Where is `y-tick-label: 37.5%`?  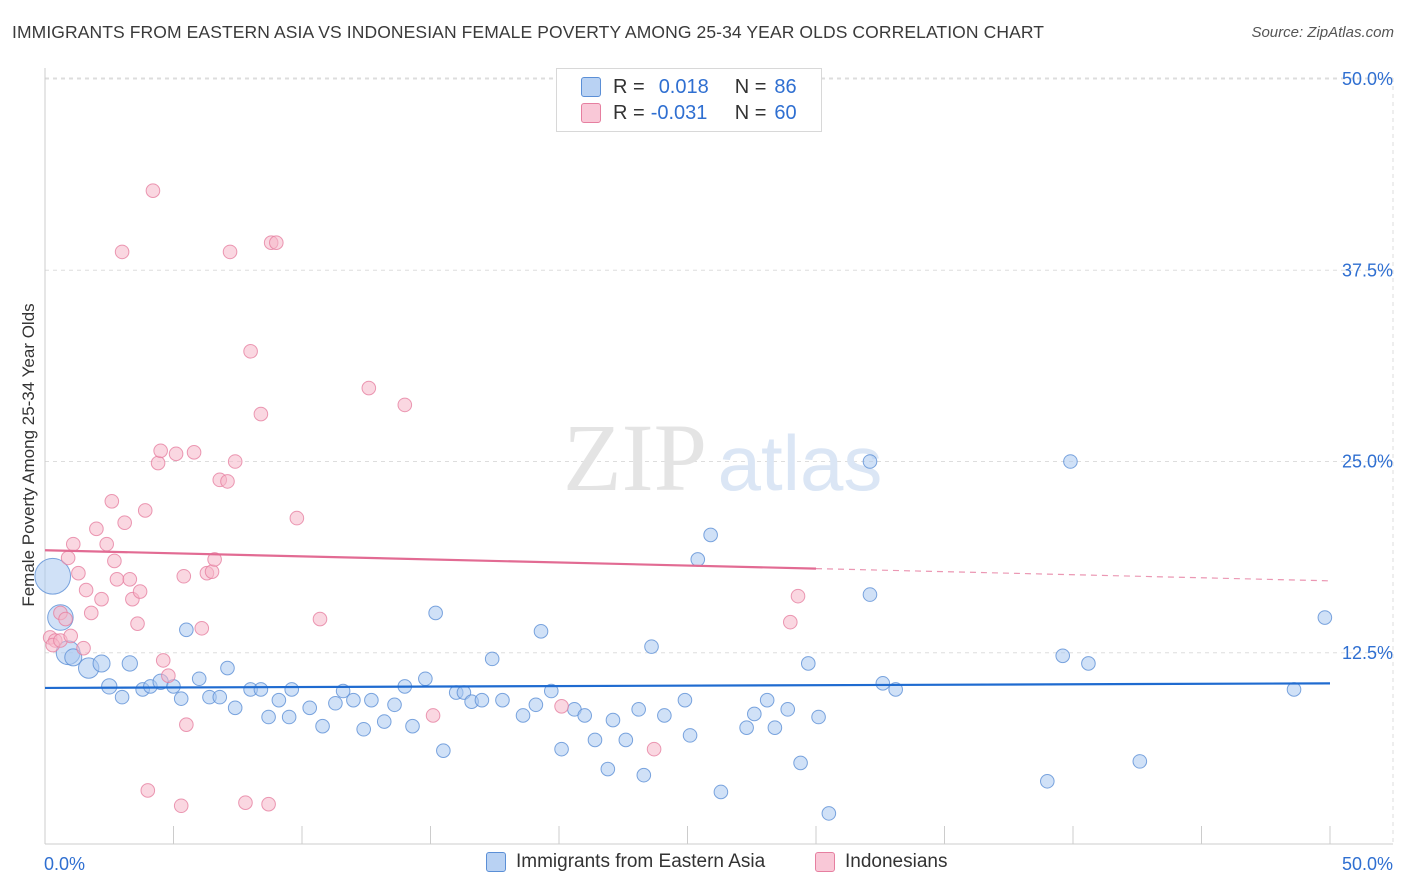
y-tick-label: 37.5% is located at coordinates (1367, 270).